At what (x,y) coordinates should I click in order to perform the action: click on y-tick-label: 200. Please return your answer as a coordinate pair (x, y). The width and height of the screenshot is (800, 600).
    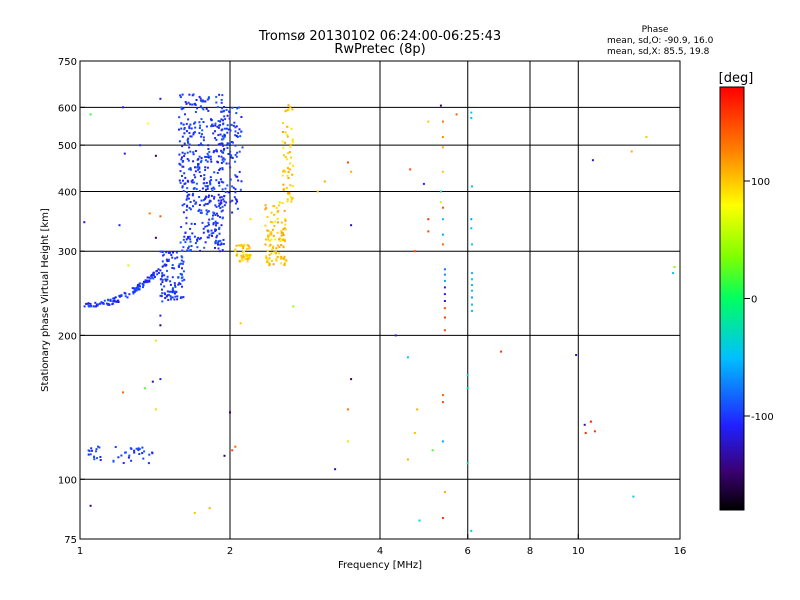
    Looking at the image, I should click on (67, 336).